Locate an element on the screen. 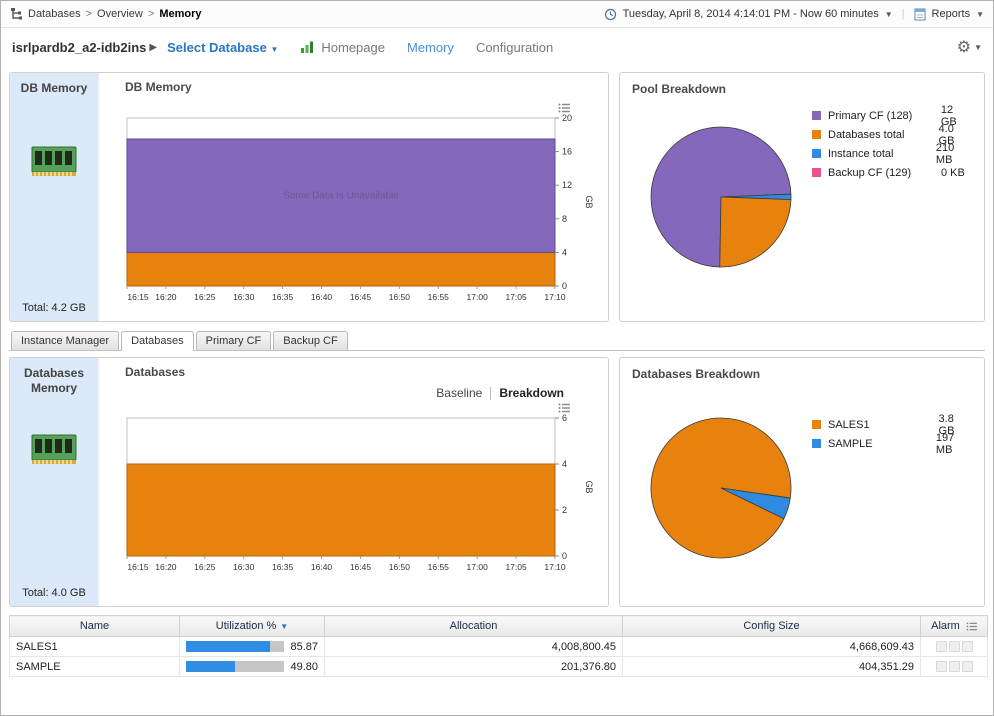  cell-alarm is located at coordinates (954, 646).